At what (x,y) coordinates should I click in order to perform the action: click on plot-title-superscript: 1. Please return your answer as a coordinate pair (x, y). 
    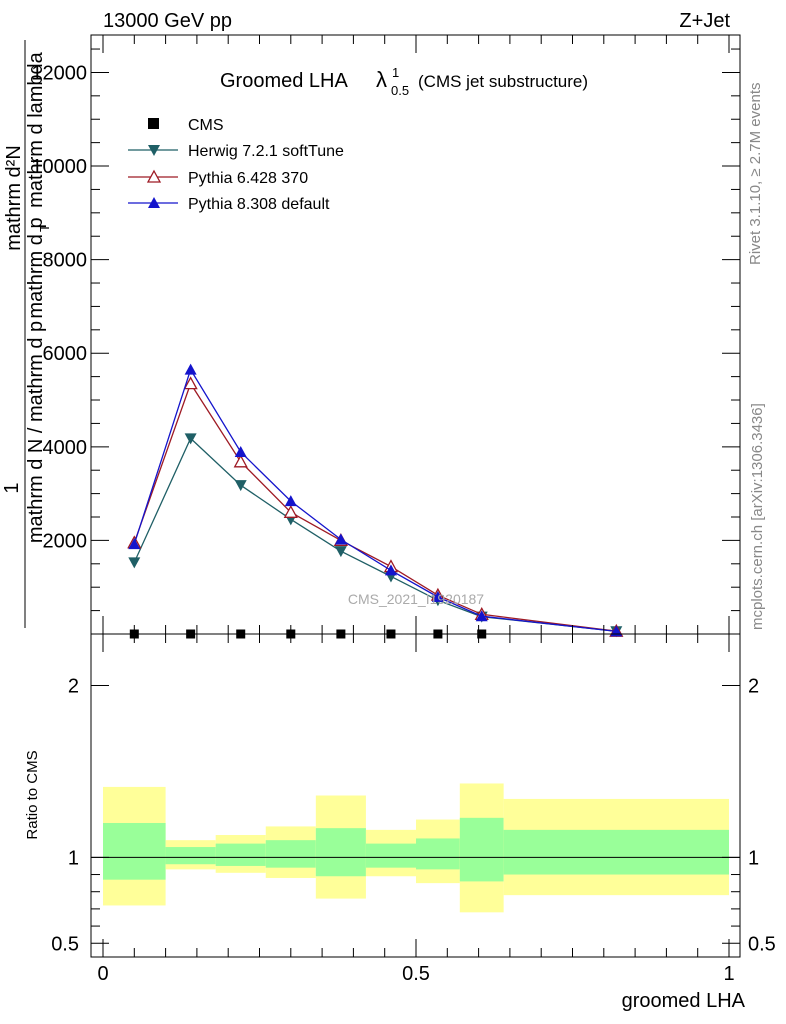
    Looking at the image, I should click on (395, 72).